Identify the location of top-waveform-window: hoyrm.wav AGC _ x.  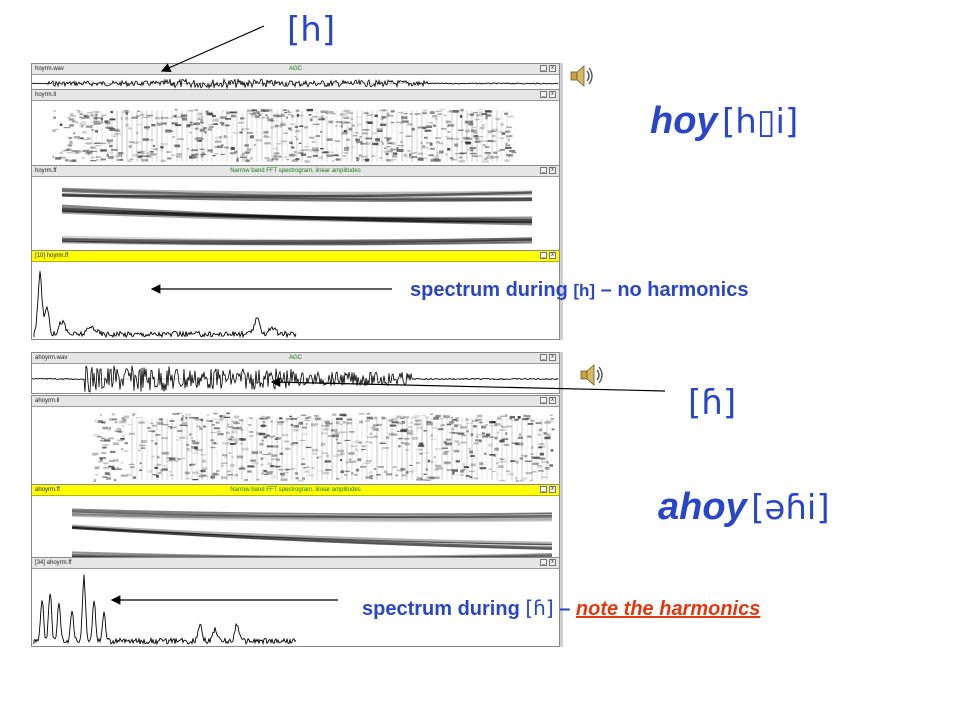
(295, 77).